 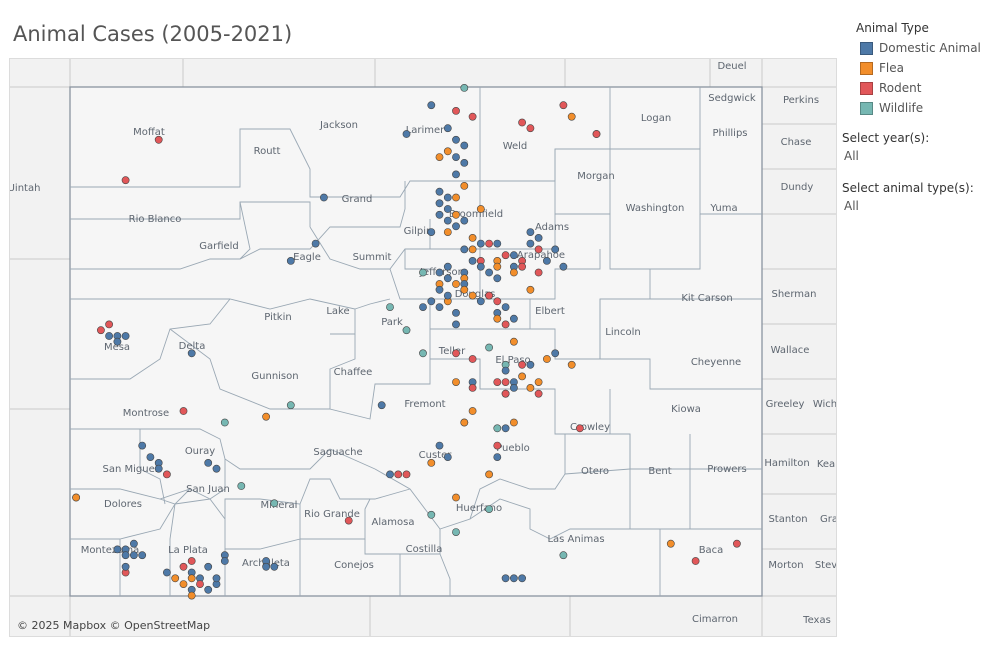 What do you see at coordinates (851, 156) in the screenshot?
I see `year-filter-value: All` at bounding box center [851, 156].